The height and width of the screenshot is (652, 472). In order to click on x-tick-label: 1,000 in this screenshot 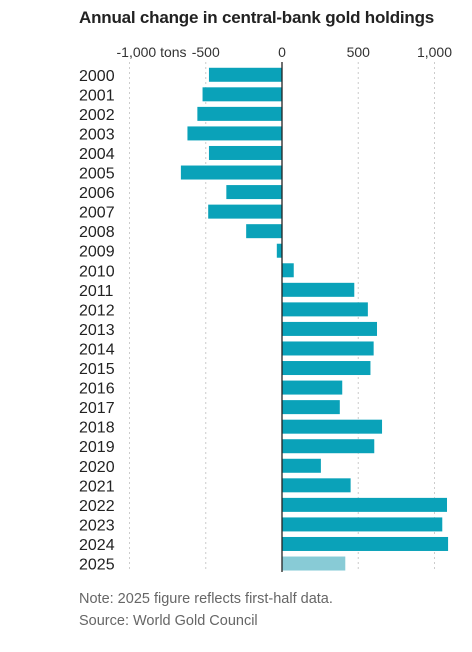, I will do `click(434, 52)`.